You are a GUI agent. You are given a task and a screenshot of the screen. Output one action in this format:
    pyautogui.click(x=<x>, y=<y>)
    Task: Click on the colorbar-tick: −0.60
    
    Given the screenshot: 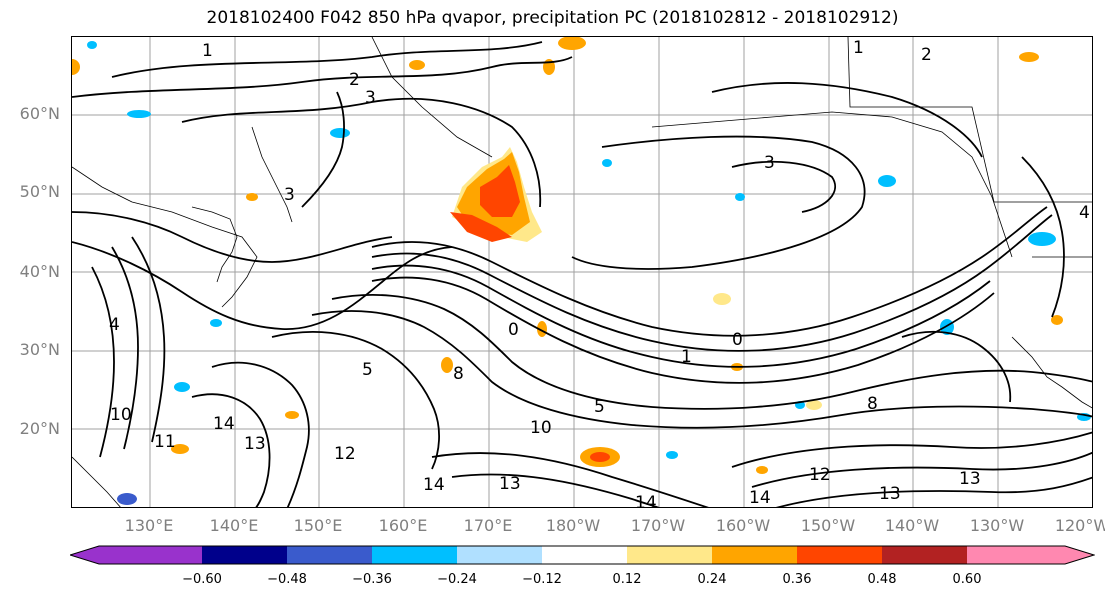 What is the action you would take?
    pyautogui.click(x=202, y=579)
    